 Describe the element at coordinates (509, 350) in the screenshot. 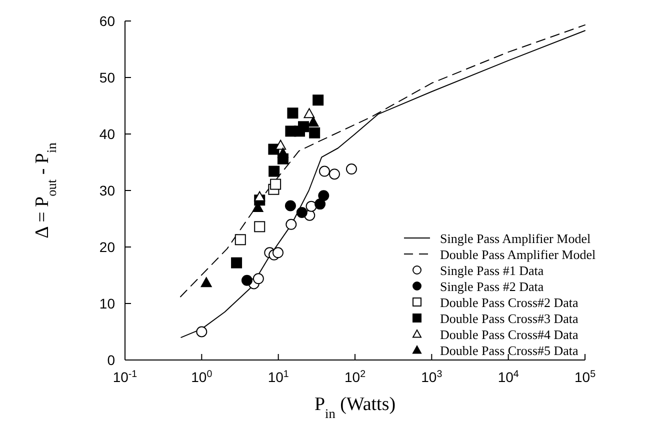

I see `legend-label: Double Pass Cross#5 Data` at that location.